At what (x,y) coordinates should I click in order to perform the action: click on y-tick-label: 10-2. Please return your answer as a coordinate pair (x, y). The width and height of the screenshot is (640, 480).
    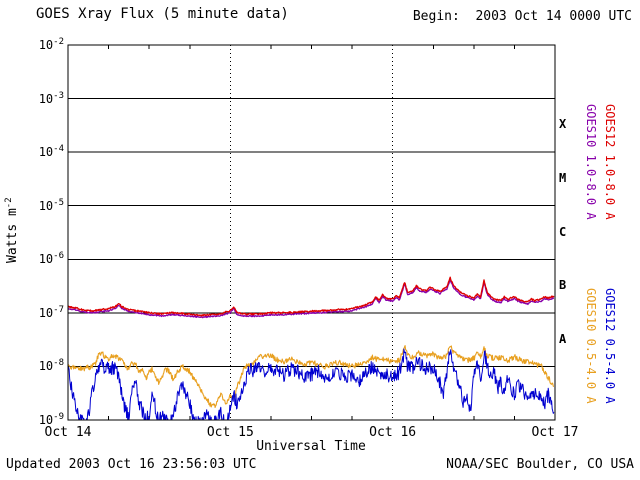
    Looking at the image, I should click on (51, 44).